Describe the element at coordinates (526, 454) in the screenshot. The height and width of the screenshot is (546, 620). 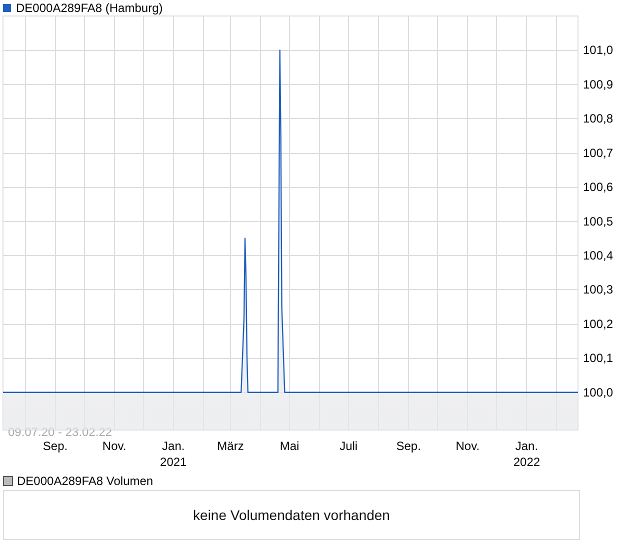
I see `x-tick-label: Jan. 2022` at that location.